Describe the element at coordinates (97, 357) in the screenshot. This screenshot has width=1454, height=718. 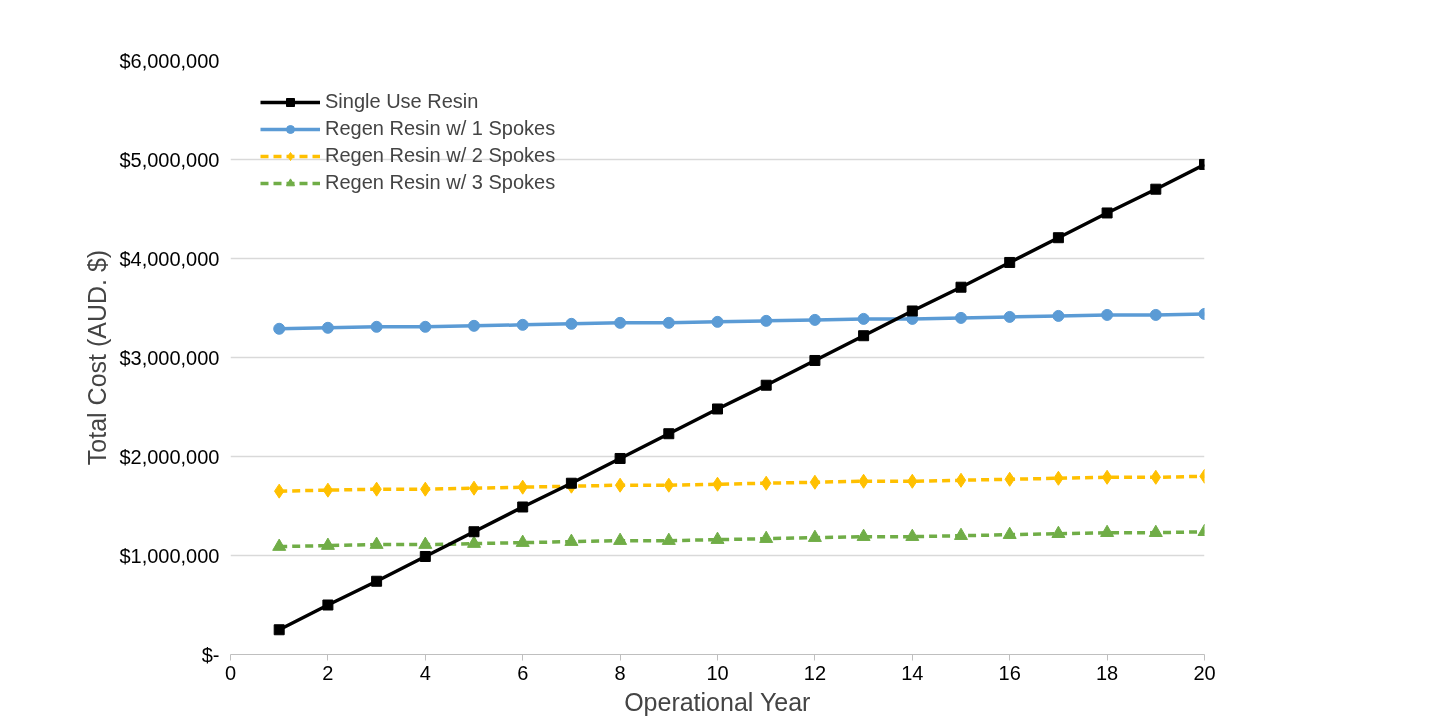
I see `y-axis-title: Total Cost (AUD. $)` at that location.